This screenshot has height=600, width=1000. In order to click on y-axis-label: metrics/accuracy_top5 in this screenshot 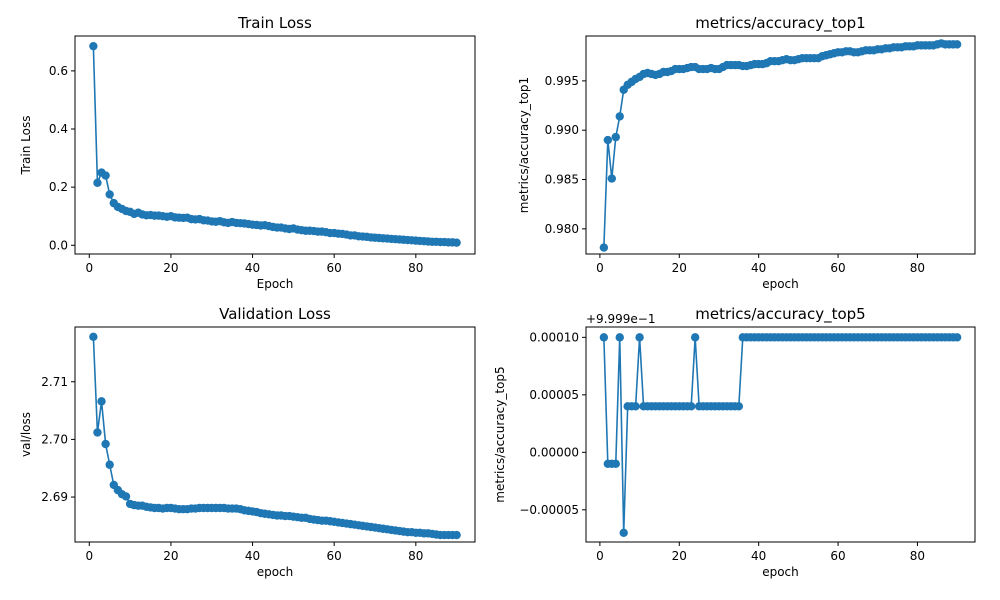, I will do `click(500, 434)`.